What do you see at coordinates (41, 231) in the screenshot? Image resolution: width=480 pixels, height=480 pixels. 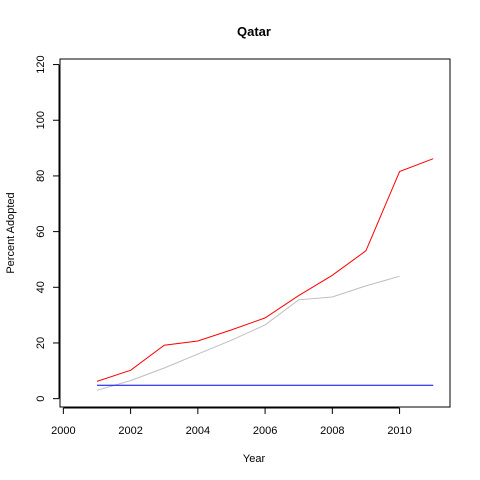 I see `y-tick-label: 60` at bounding box center [41, 231].